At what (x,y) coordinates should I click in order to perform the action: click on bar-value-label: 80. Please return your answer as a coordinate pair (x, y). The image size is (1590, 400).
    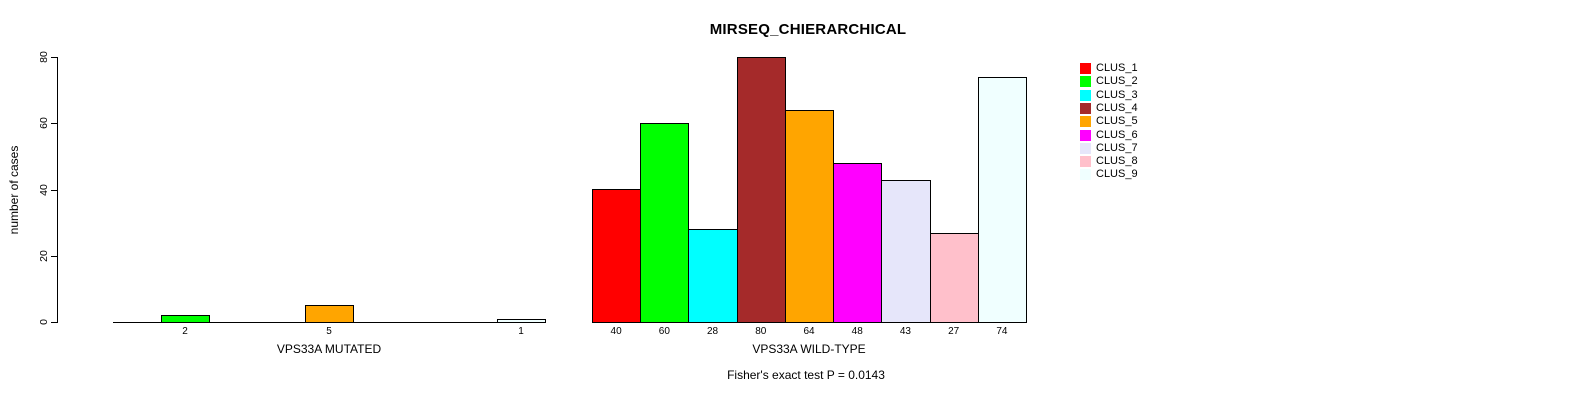
    Looking at the image, I should click on (761, 331).